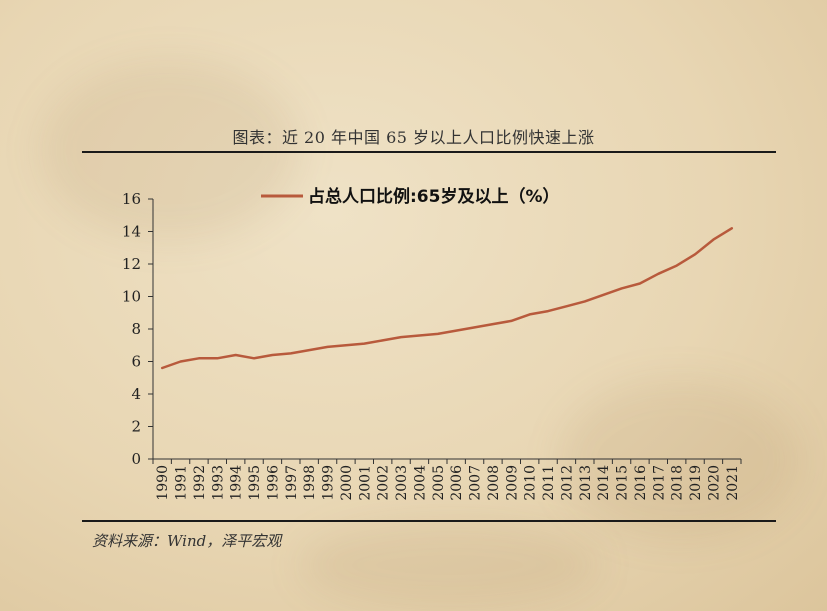  I want to click on x-tick-label: 1995, so click(255, 483).